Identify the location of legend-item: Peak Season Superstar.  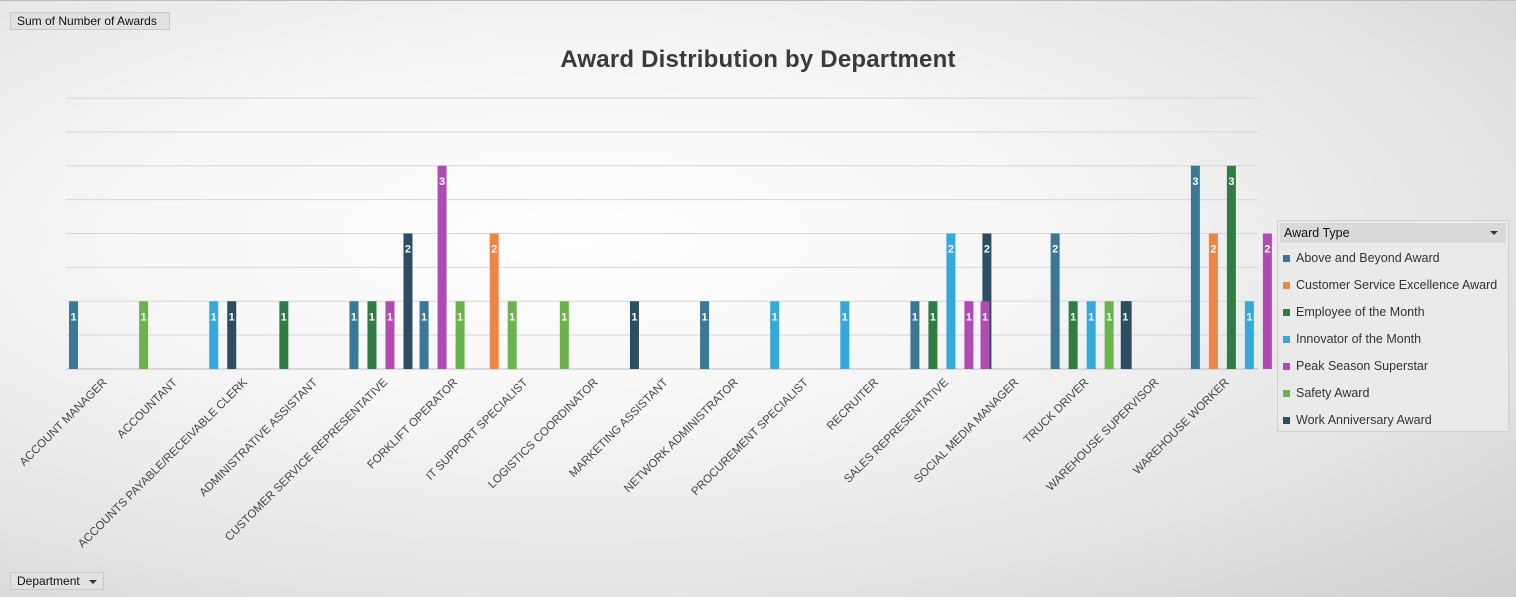
(1393, 366).